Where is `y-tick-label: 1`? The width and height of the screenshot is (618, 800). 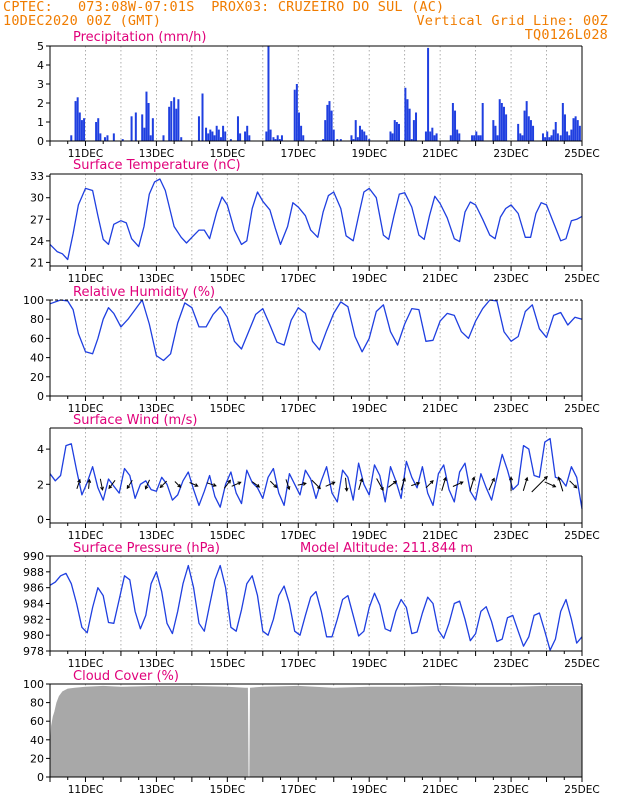
y-tick-label: 1 is located at coordinates (40, 122).